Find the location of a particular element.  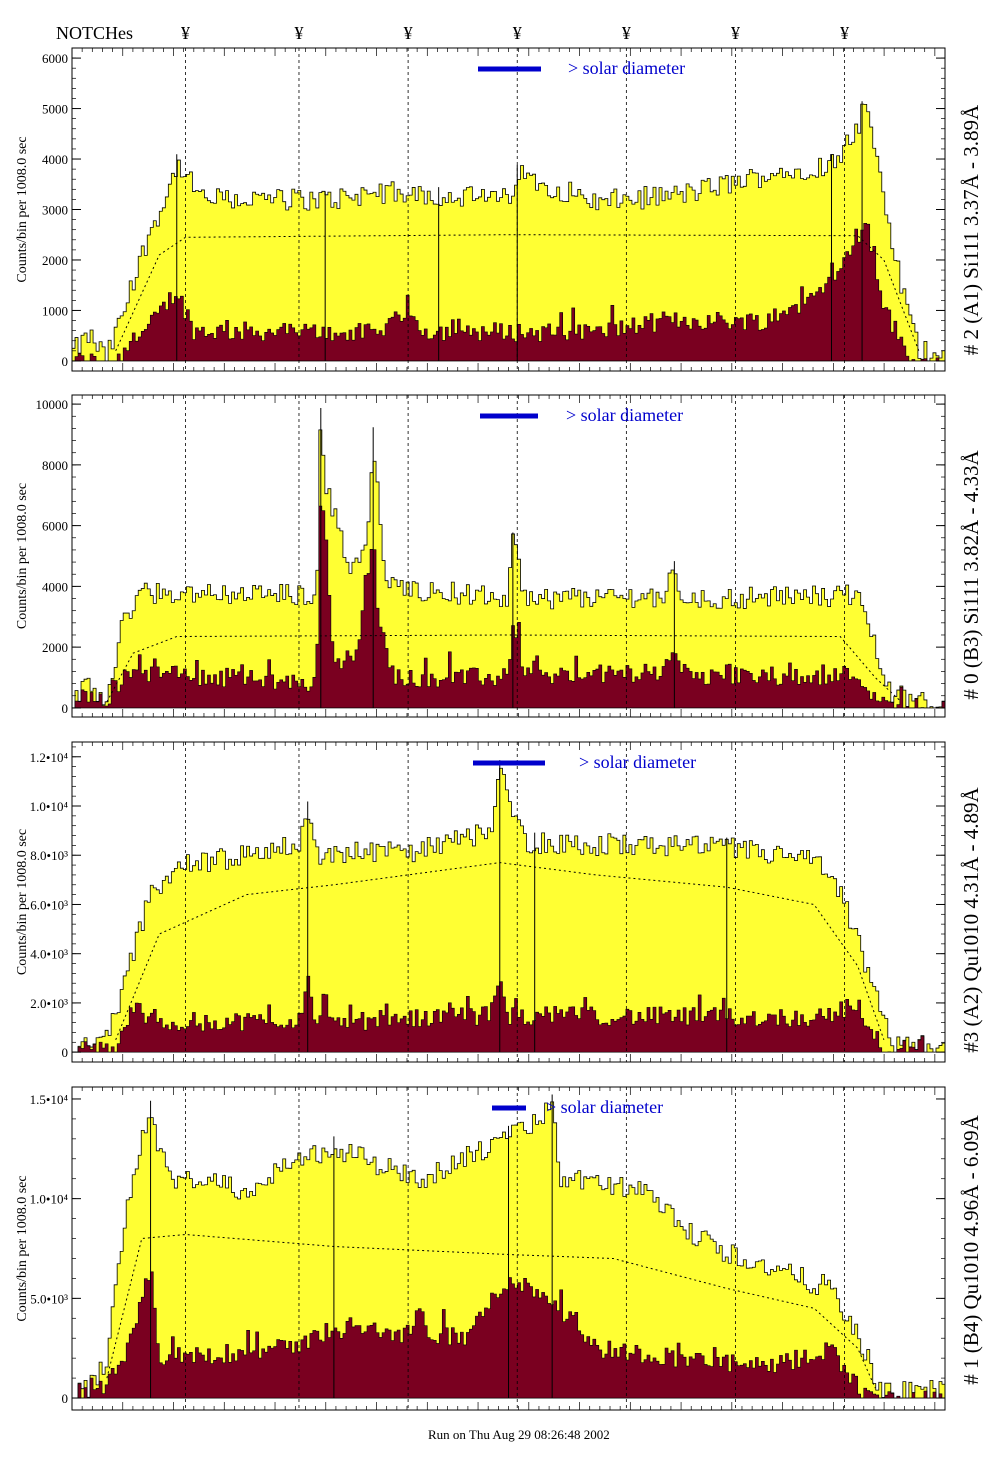

notch-marker-2: ¥ is located at coordinates (298, 33).